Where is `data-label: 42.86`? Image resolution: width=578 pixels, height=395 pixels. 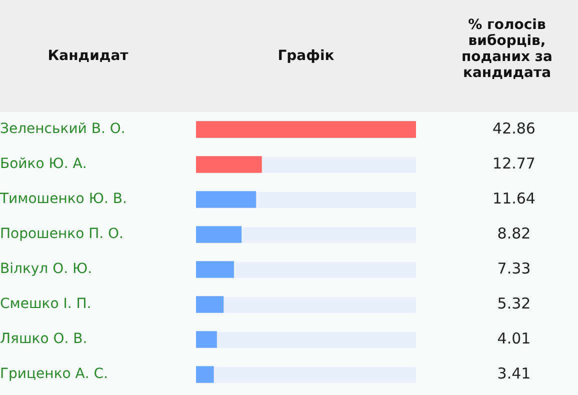
data-label: 42.86 is located at coordinates (514, 128).